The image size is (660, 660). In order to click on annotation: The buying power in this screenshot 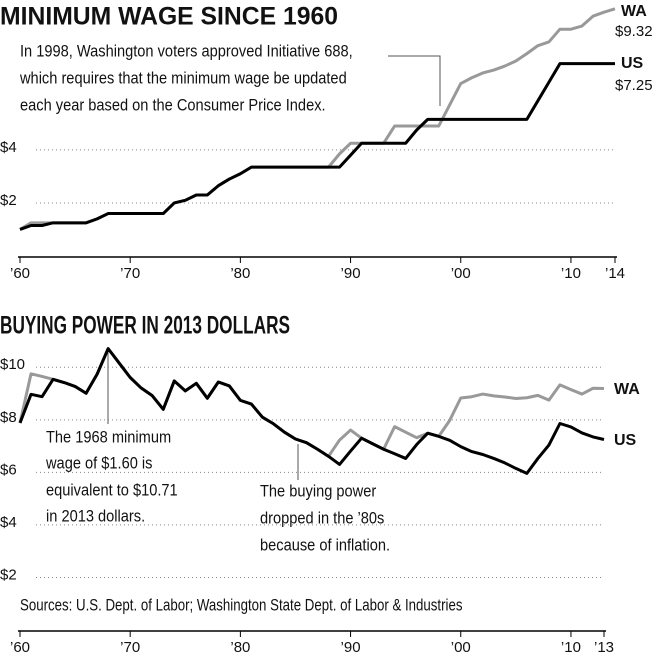, I will do `click(318, 490)`.